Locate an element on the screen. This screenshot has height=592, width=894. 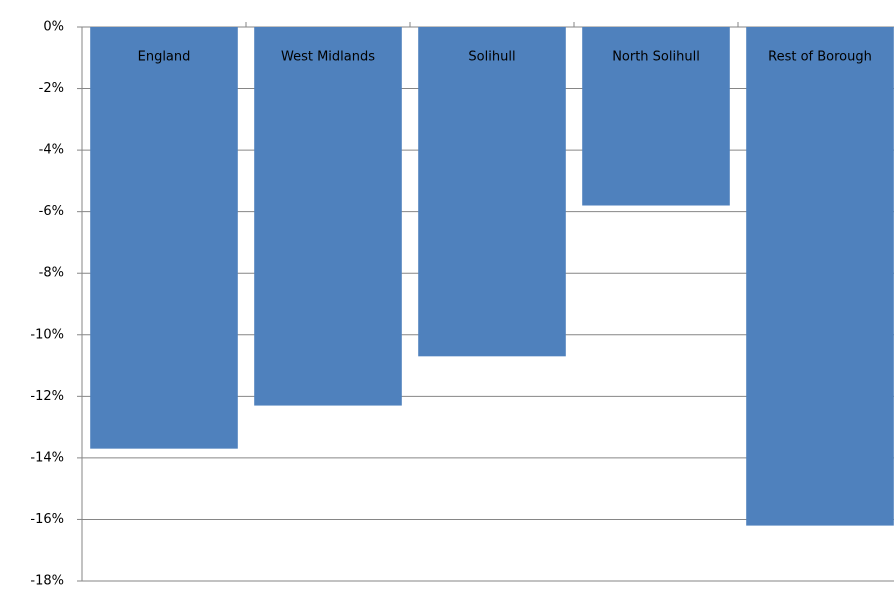
y-tick-label: -8% is located at coordinates (51, 273).